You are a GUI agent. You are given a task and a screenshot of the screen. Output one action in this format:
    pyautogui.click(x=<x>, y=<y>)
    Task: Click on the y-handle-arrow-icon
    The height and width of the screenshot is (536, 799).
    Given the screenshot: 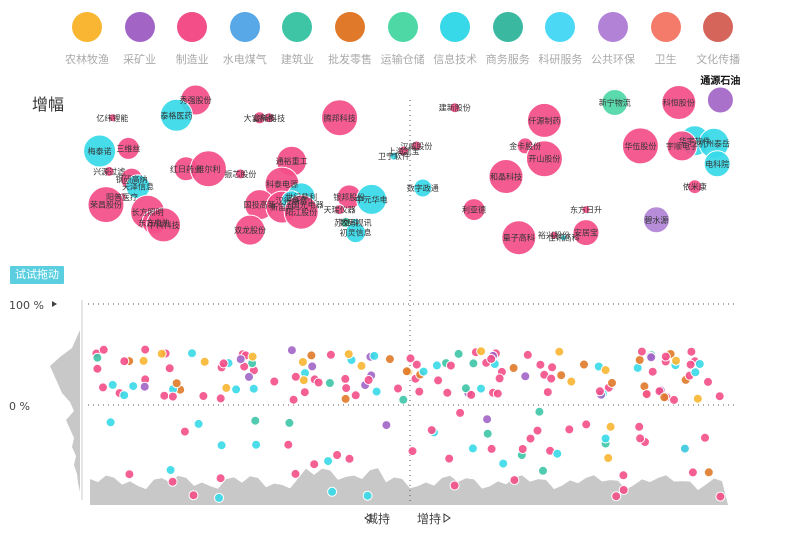 What is the action you would take?
    pyautogui.click(x=54, y=304)
    